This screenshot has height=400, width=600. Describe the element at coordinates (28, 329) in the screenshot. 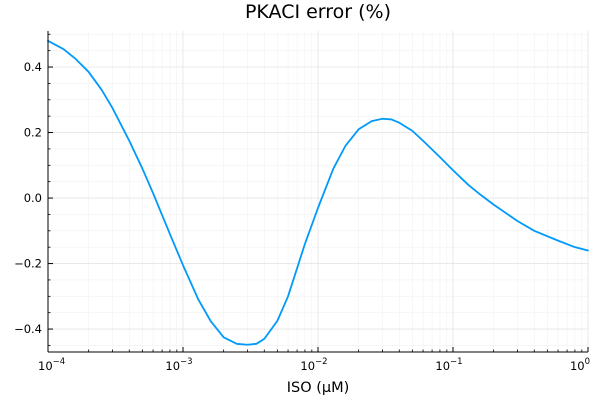

I see `y-tick-label: −0.4` at that location.